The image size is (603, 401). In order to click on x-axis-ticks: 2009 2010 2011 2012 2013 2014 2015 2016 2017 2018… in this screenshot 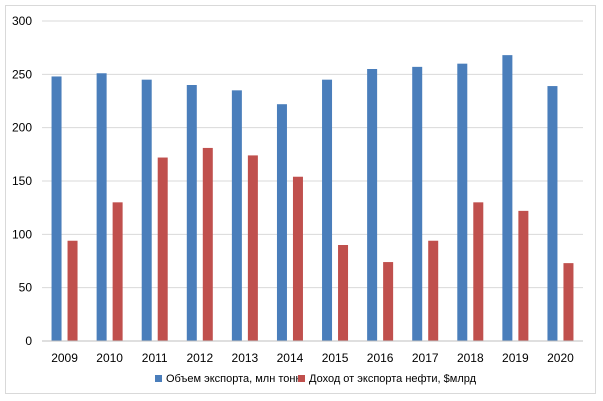, I will do `click(312, 358)`.